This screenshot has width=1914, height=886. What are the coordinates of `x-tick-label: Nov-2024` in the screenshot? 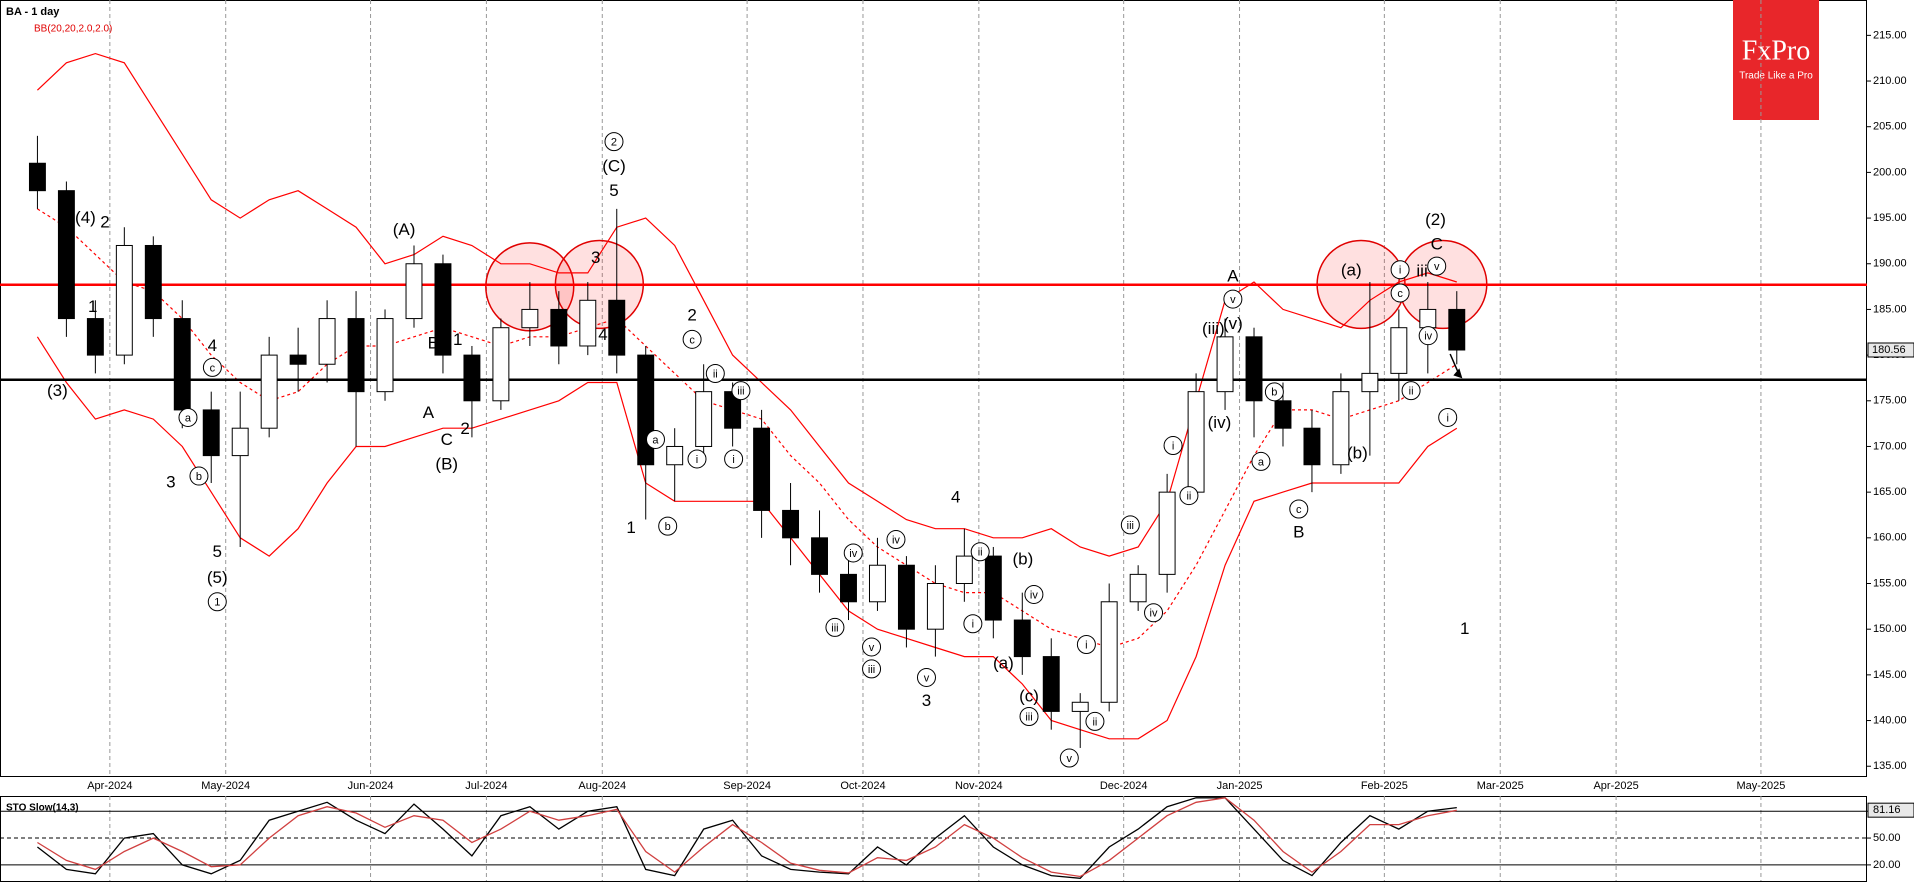 It's located at (979, 786).